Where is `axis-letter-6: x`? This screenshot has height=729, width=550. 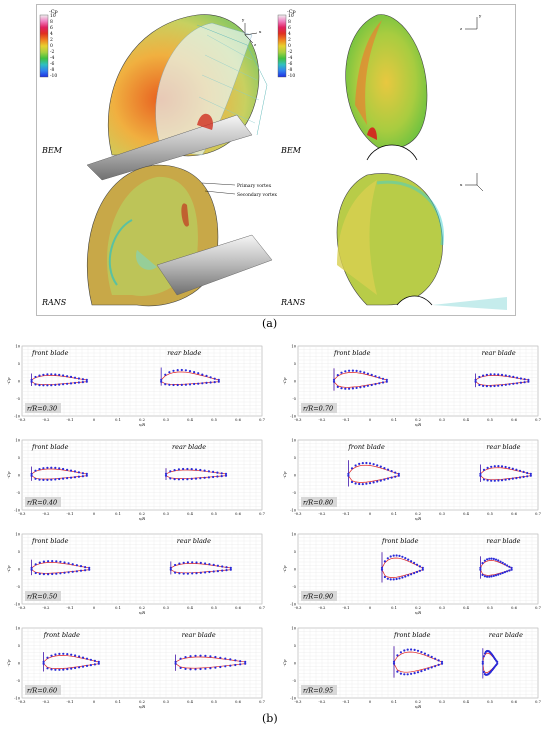
axis-letter-6: x is located at coordinates (461, 184).